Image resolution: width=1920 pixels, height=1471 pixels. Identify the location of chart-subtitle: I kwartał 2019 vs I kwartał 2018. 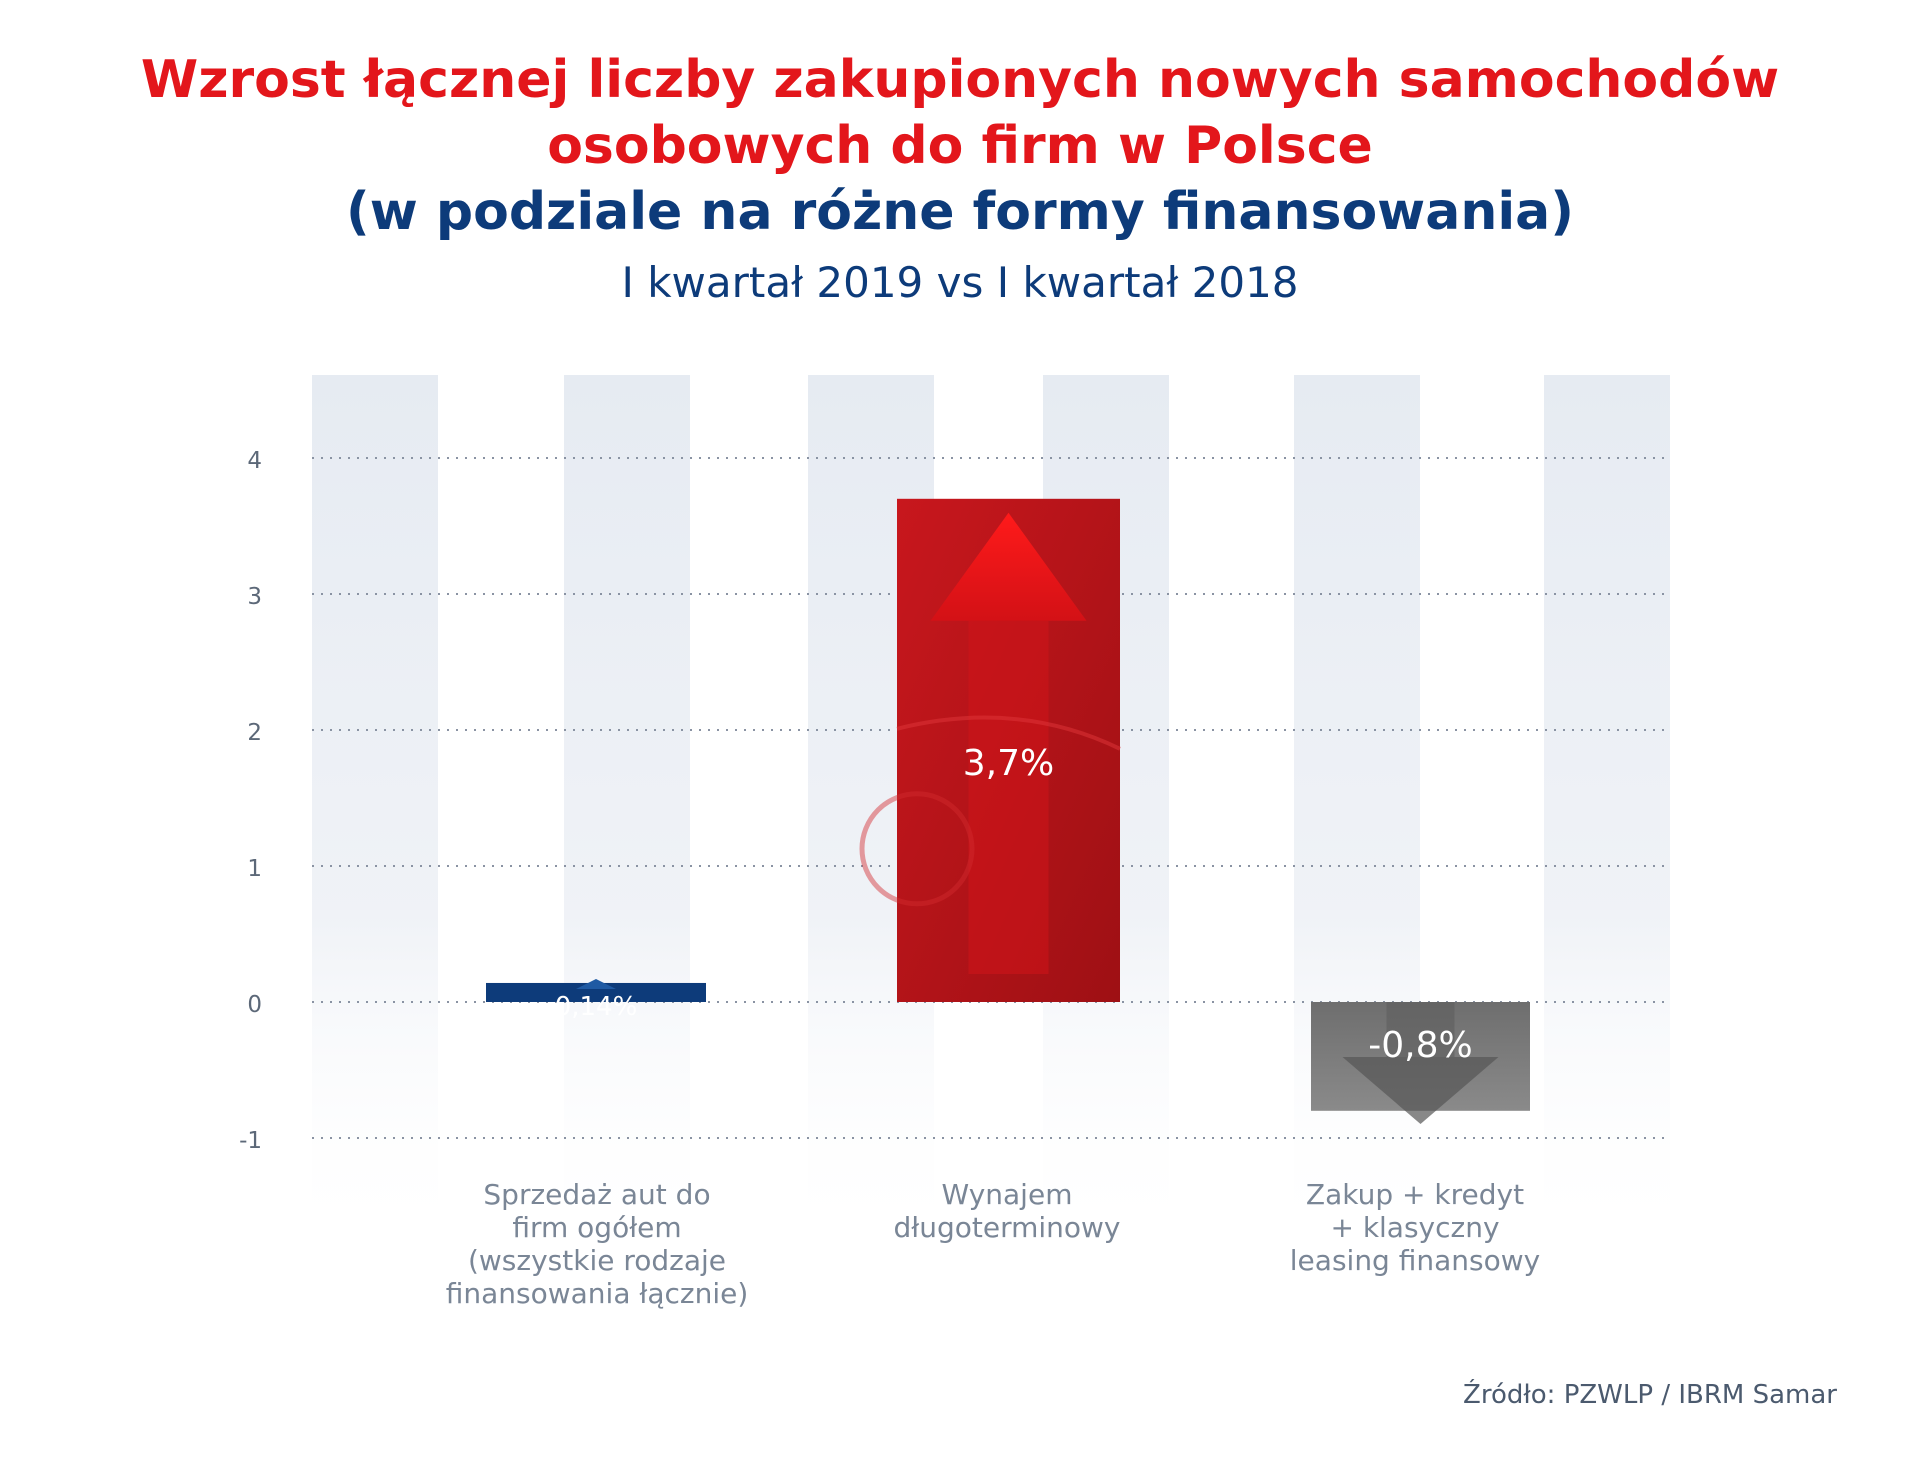
(960, 282).